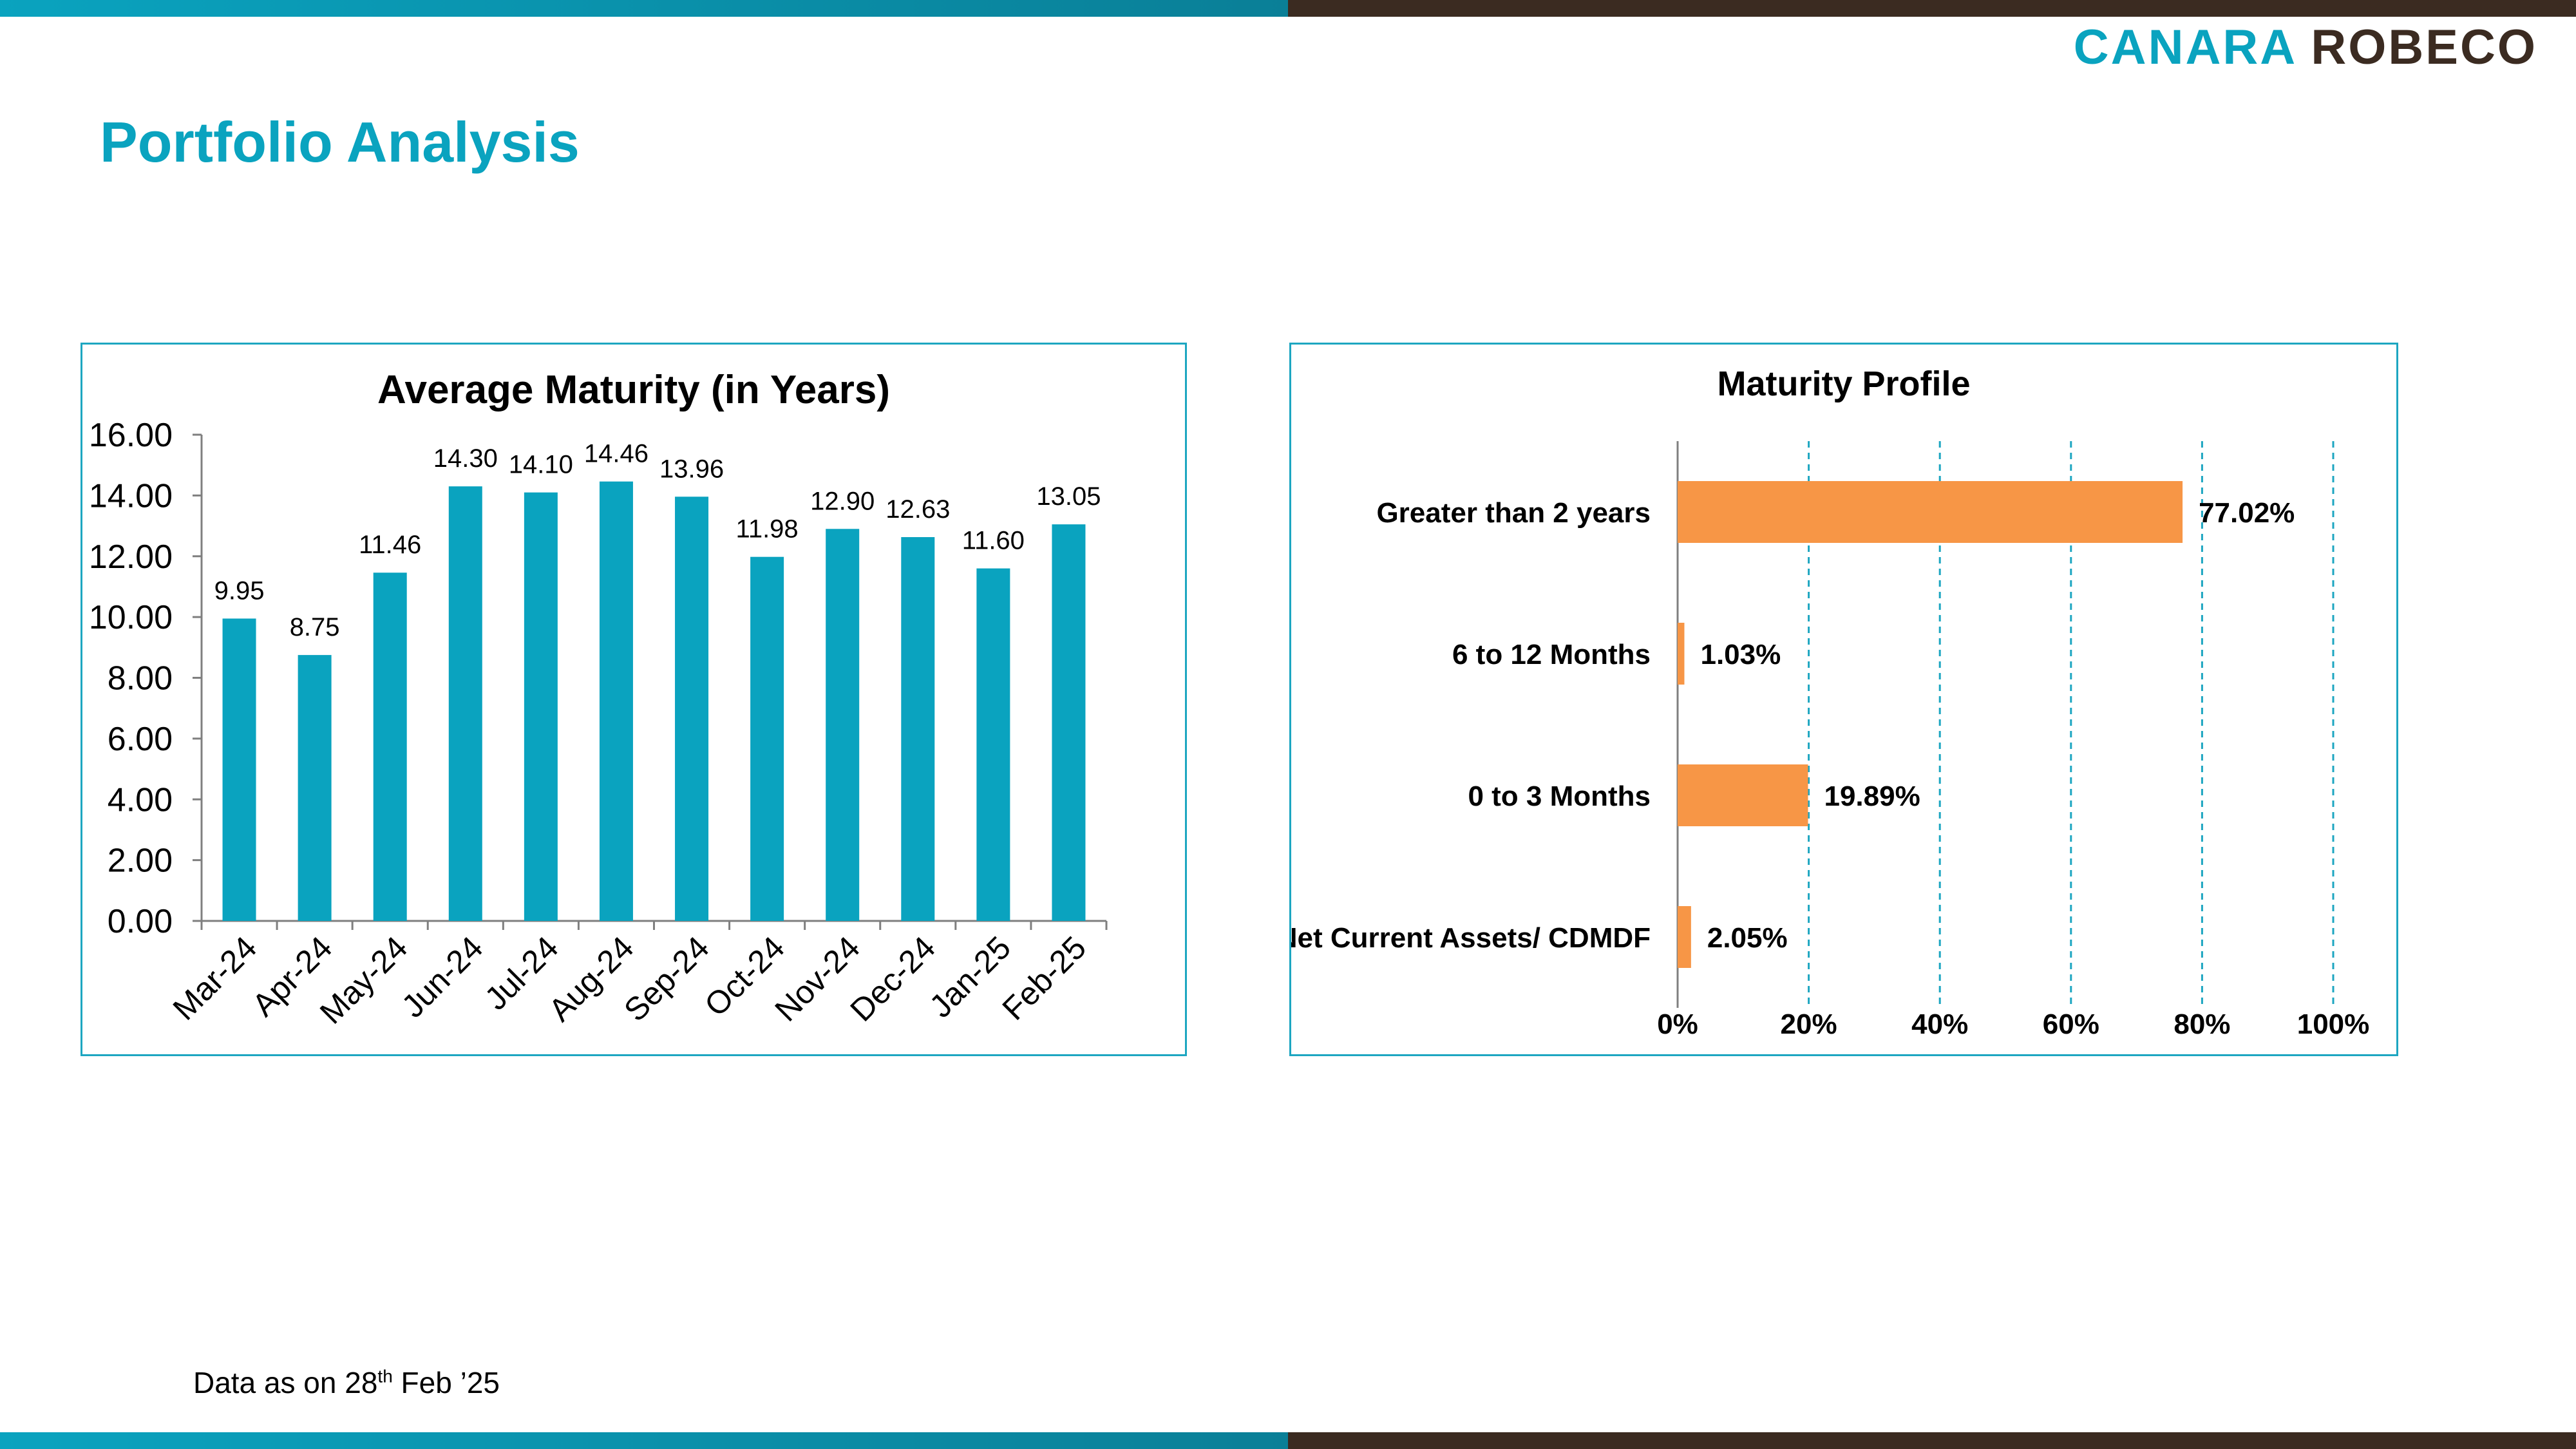 Image resolution: width=2576 pixels, height=1449 pixels. I want to click on data-label: 2.05%, so click(1748, 938).